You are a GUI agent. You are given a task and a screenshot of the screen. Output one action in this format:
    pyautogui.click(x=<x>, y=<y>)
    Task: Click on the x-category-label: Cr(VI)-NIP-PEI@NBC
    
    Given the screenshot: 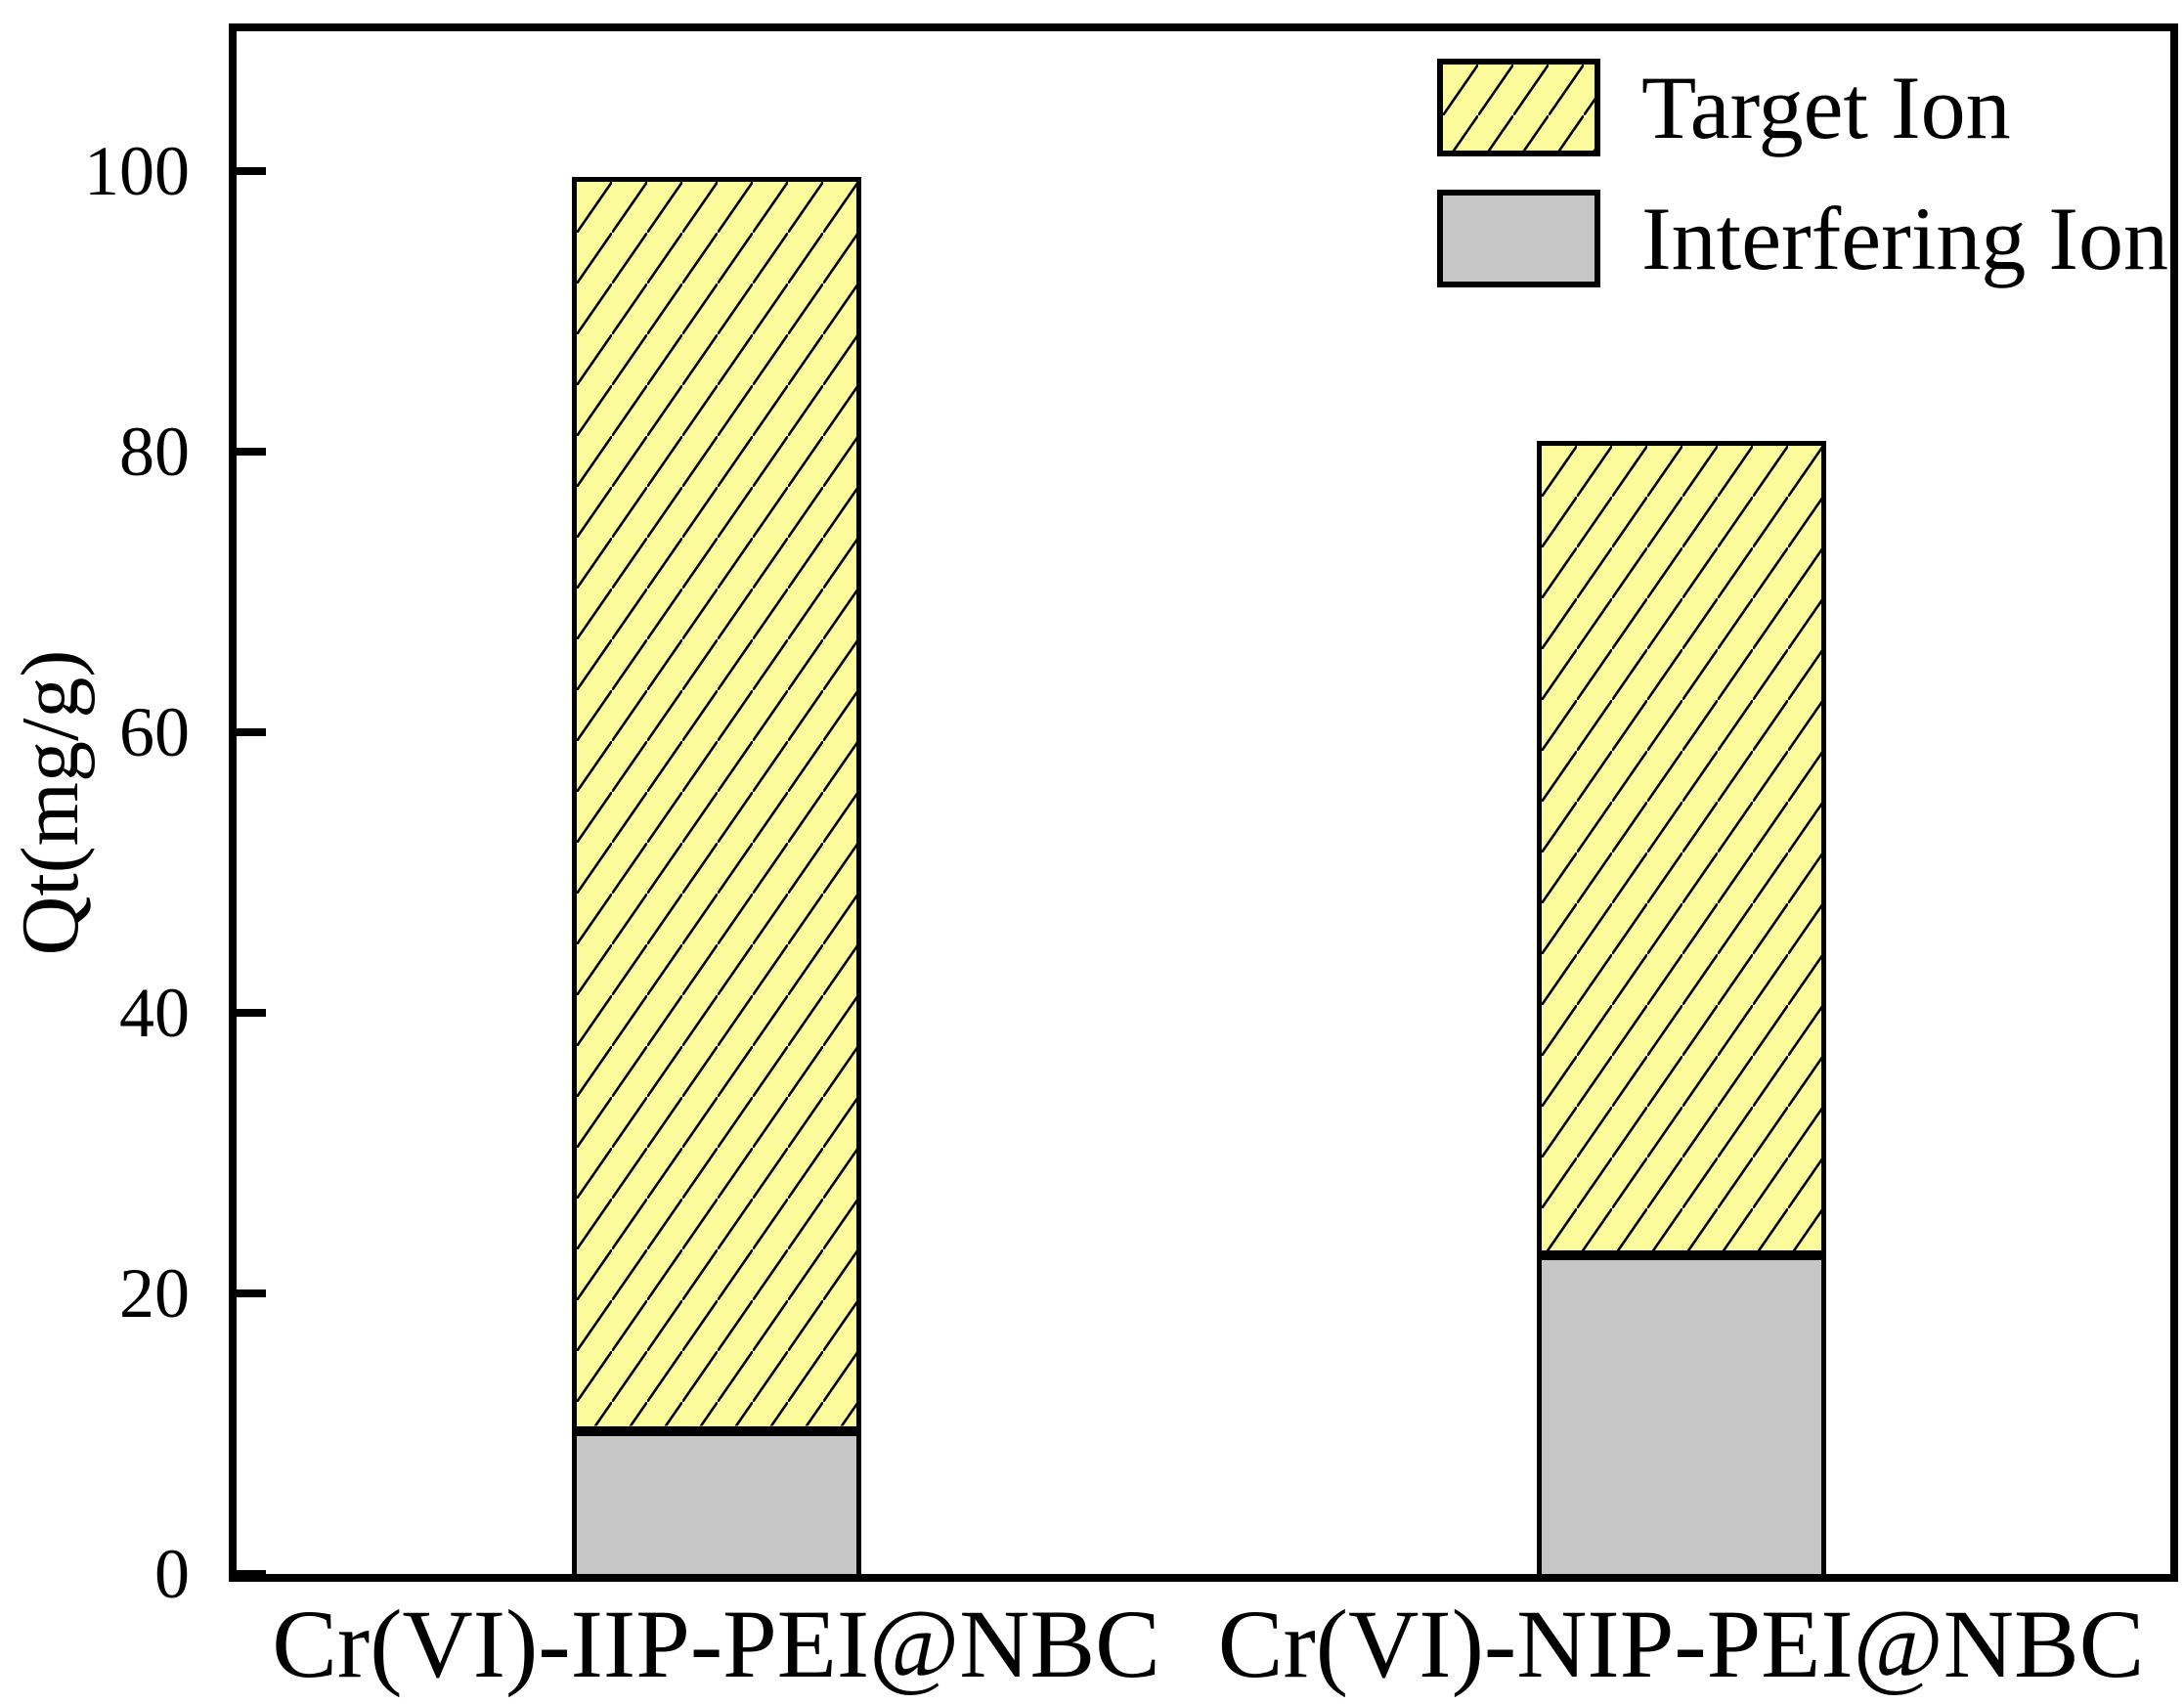 What is the action you would take?
    pyautogui.click(x=1681, y=1644)
    